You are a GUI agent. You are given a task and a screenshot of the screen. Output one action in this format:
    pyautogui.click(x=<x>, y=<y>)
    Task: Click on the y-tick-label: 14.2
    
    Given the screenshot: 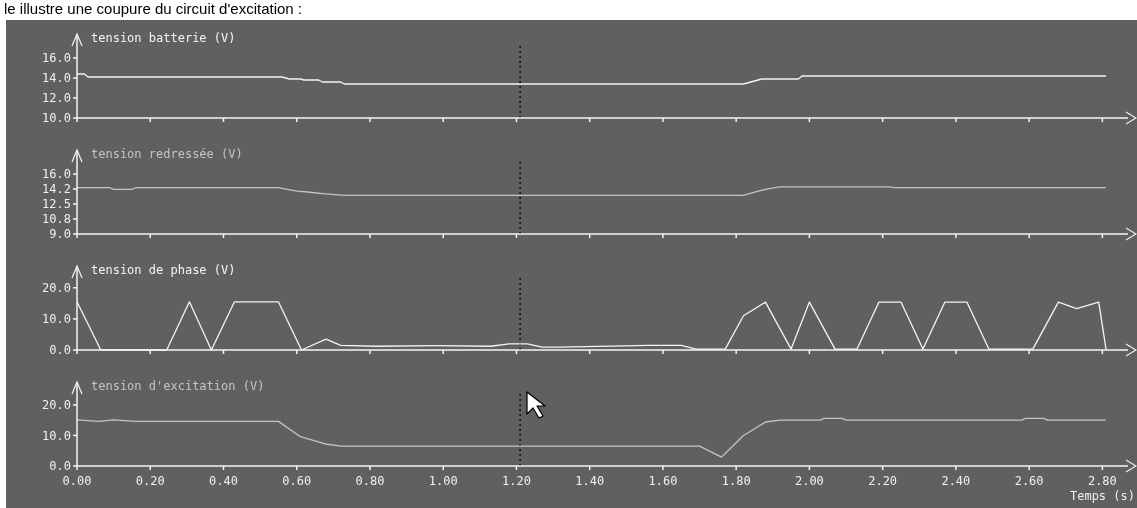 What is the action you would take?
    pyautogui.click(x=56, y=189)
    